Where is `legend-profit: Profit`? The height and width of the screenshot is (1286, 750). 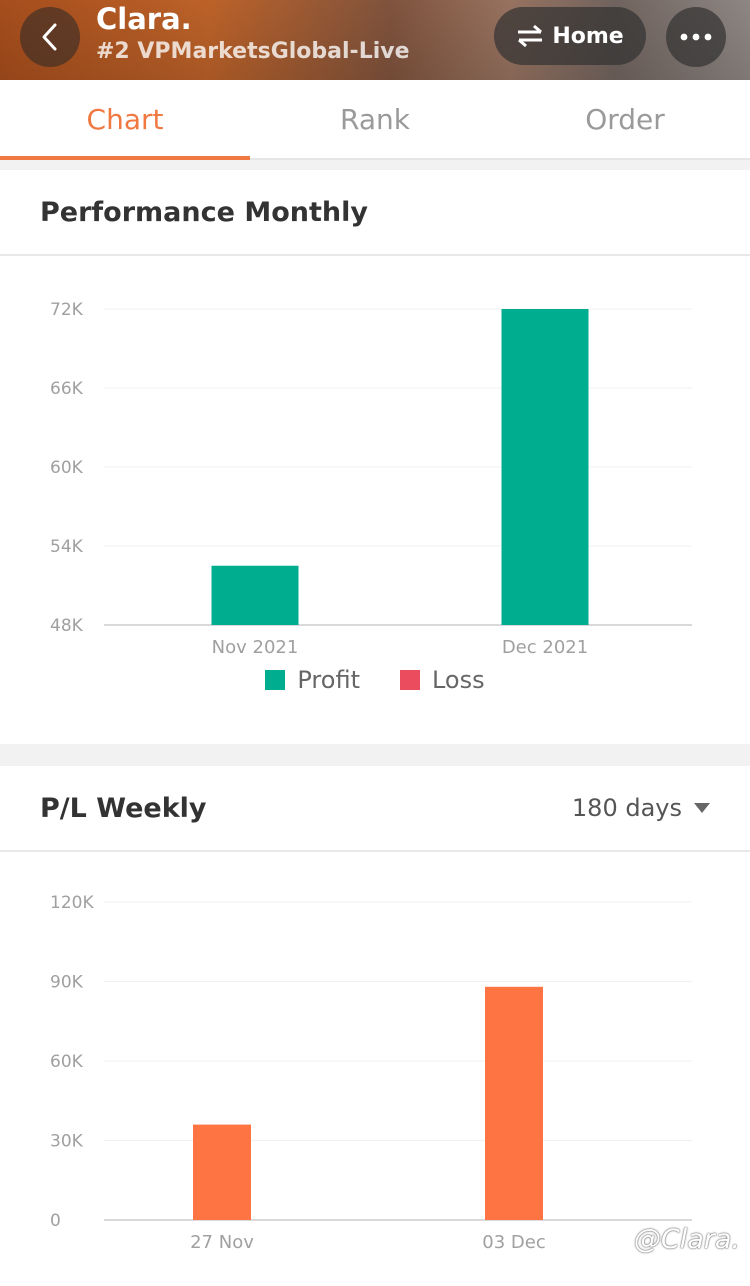
legend-profit: Profit is located at coordinates (312, 680).